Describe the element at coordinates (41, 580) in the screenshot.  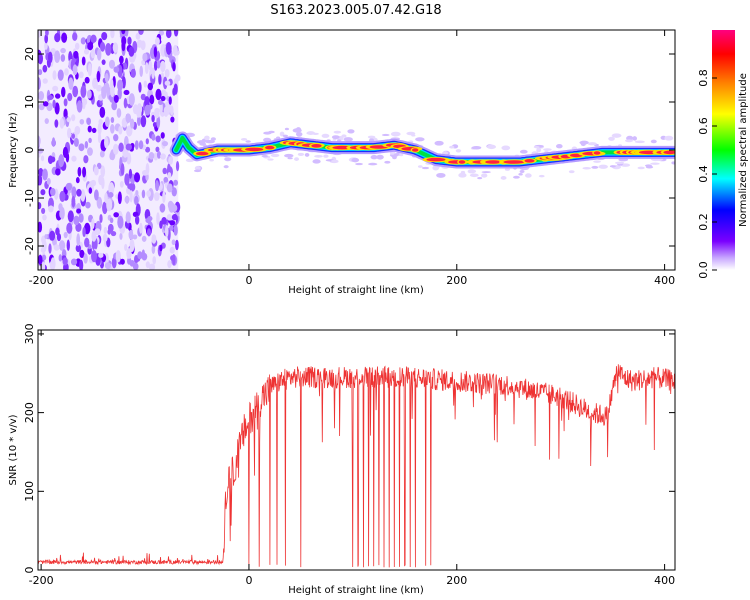
I see `x-tick-label: -200` at that location.